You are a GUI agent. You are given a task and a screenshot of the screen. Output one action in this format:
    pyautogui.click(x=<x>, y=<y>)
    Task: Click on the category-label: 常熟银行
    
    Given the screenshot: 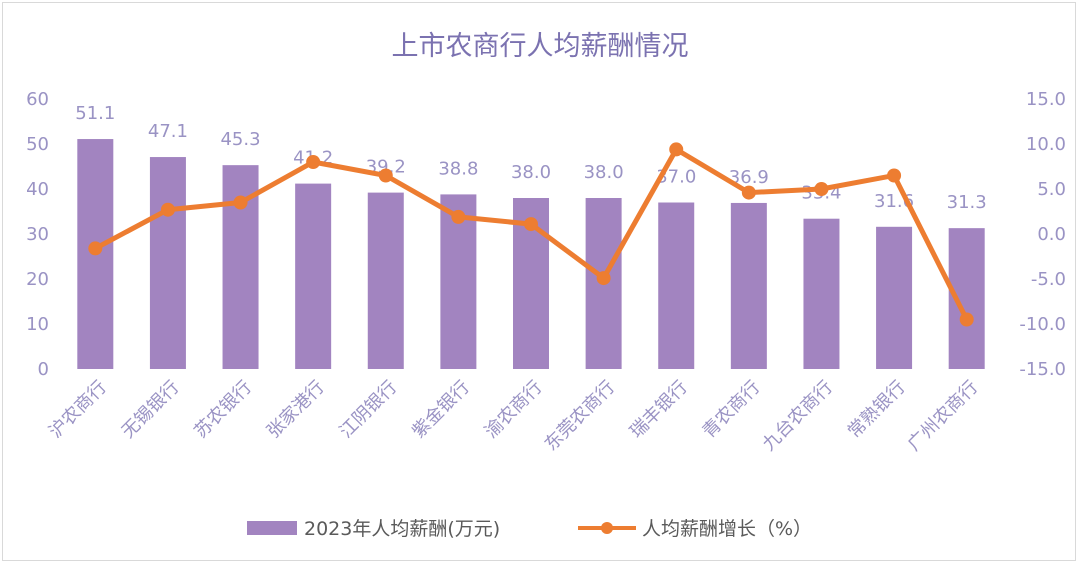 What is the action you would take?
    pyautogui.click(x=877, y=410)
    